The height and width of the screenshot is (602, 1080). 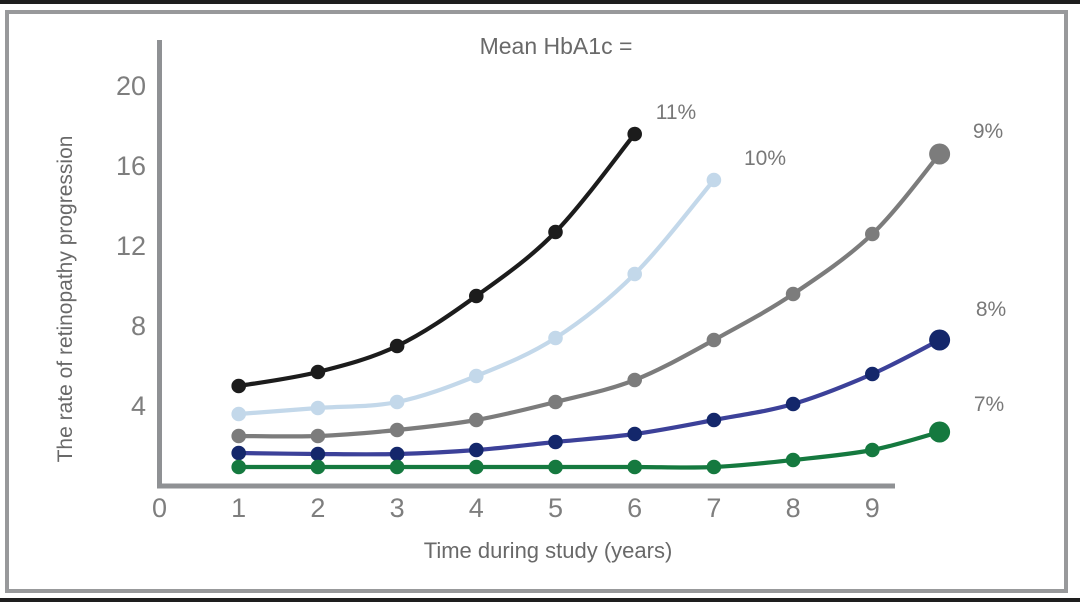 I want to click on x-tick-label: 3, so click(x=397, y=508).